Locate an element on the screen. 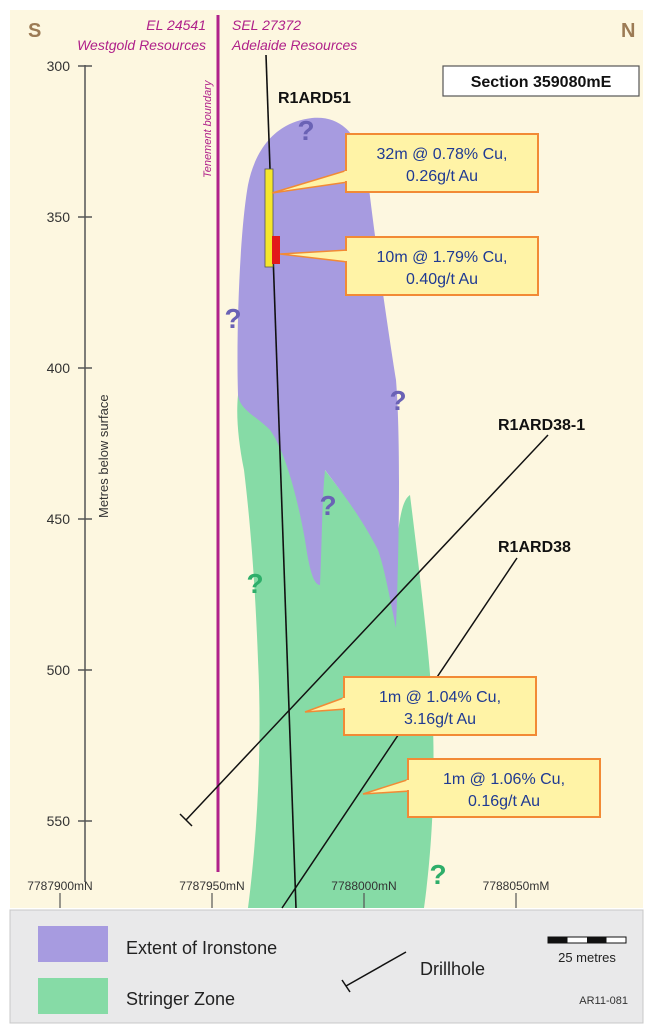  scale-bar is located at coordinates (587, 940).